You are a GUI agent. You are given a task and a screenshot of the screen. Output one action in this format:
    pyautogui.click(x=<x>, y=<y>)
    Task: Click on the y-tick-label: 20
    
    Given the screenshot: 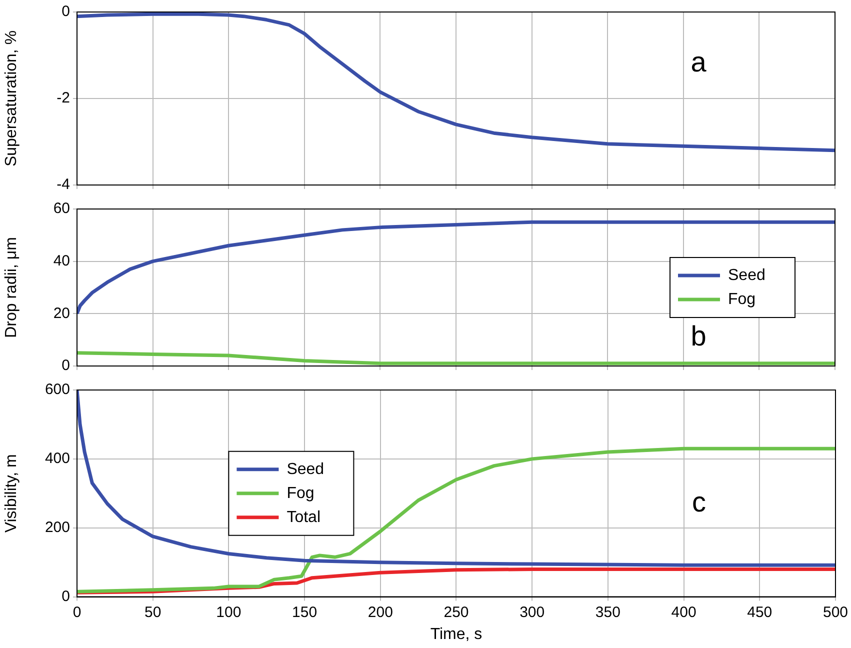 What is the action you would take?
    pyautogui.click(x=61, y=313)
    